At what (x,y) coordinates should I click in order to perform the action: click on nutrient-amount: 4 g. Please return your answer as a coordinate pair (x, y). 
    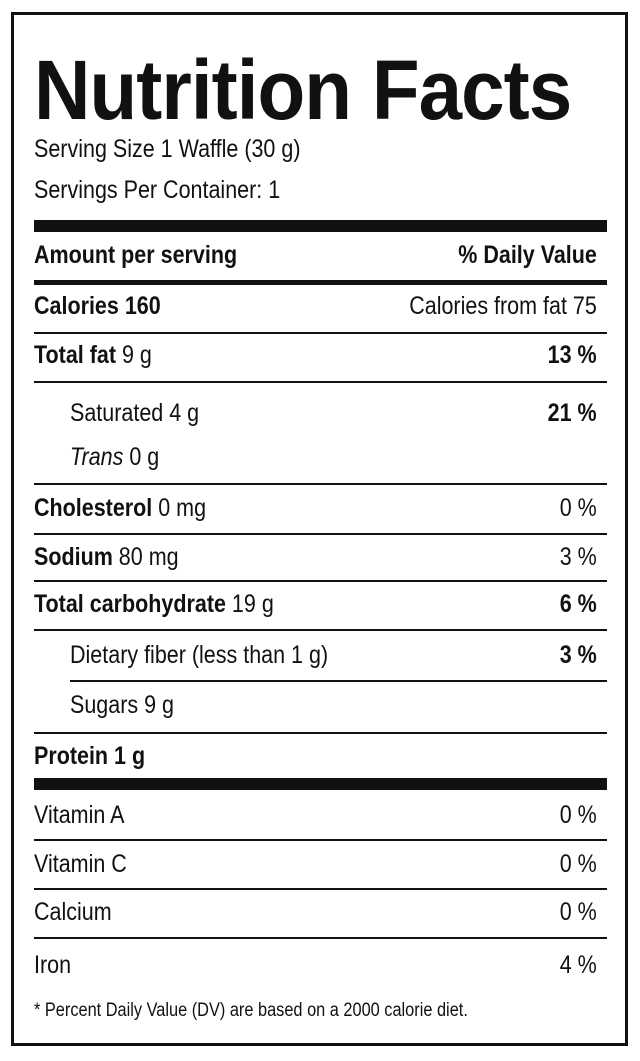
    Looking at the image, I should click on (181, 413).